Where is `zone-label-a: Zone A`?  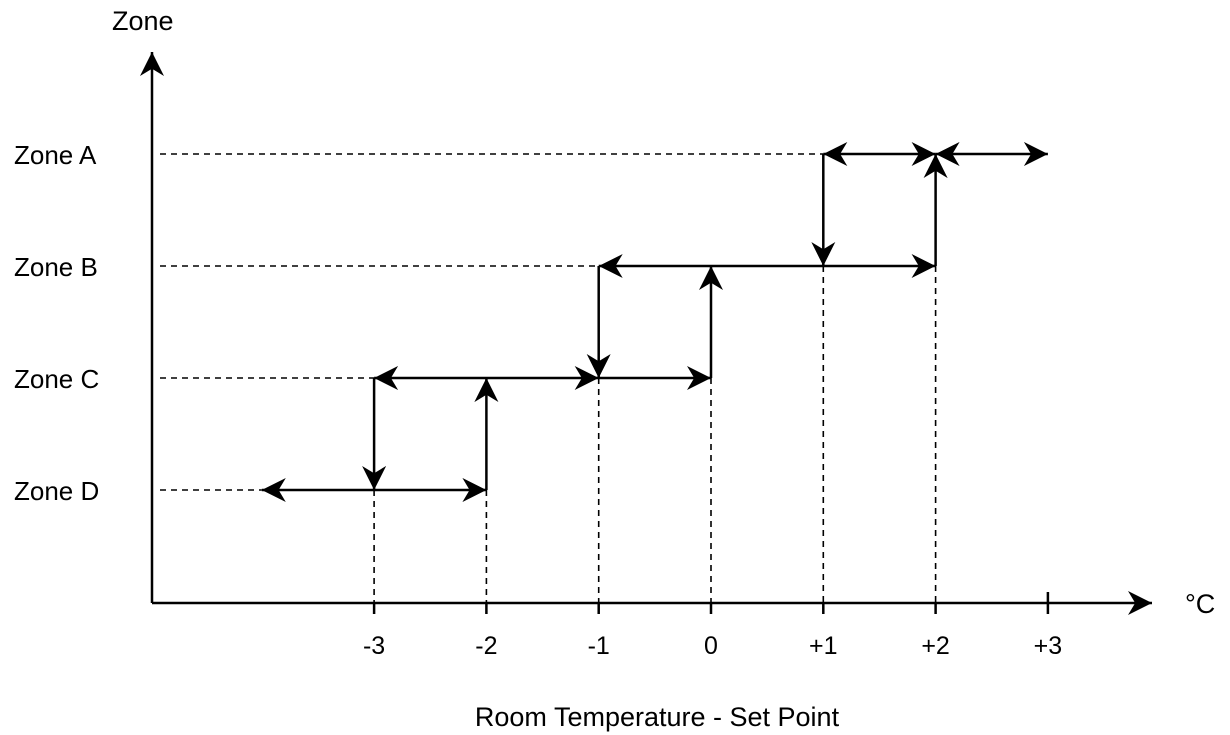 zone-label-a: Zone A is located at coordinates (55, 155).